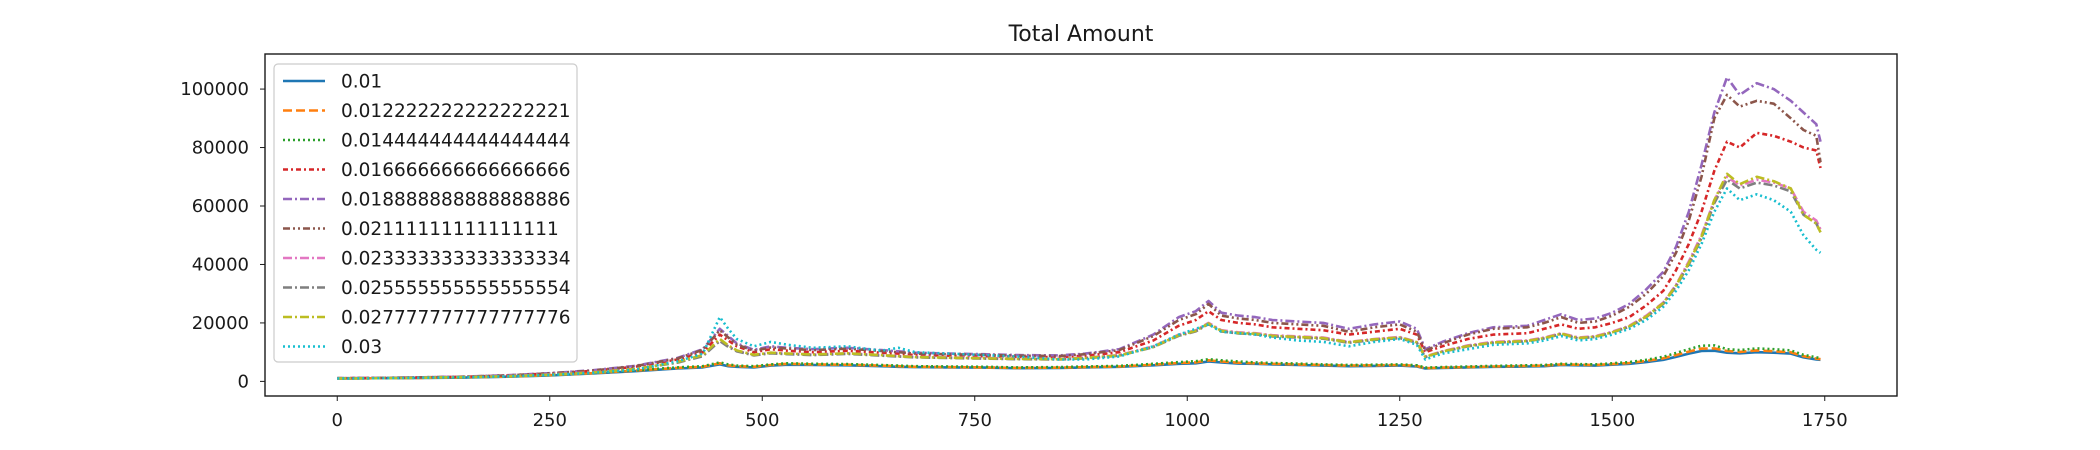 The height and width of the screenshot is (450, 2100). I want to click on y-tick-label: 20000, so click(220, 323).